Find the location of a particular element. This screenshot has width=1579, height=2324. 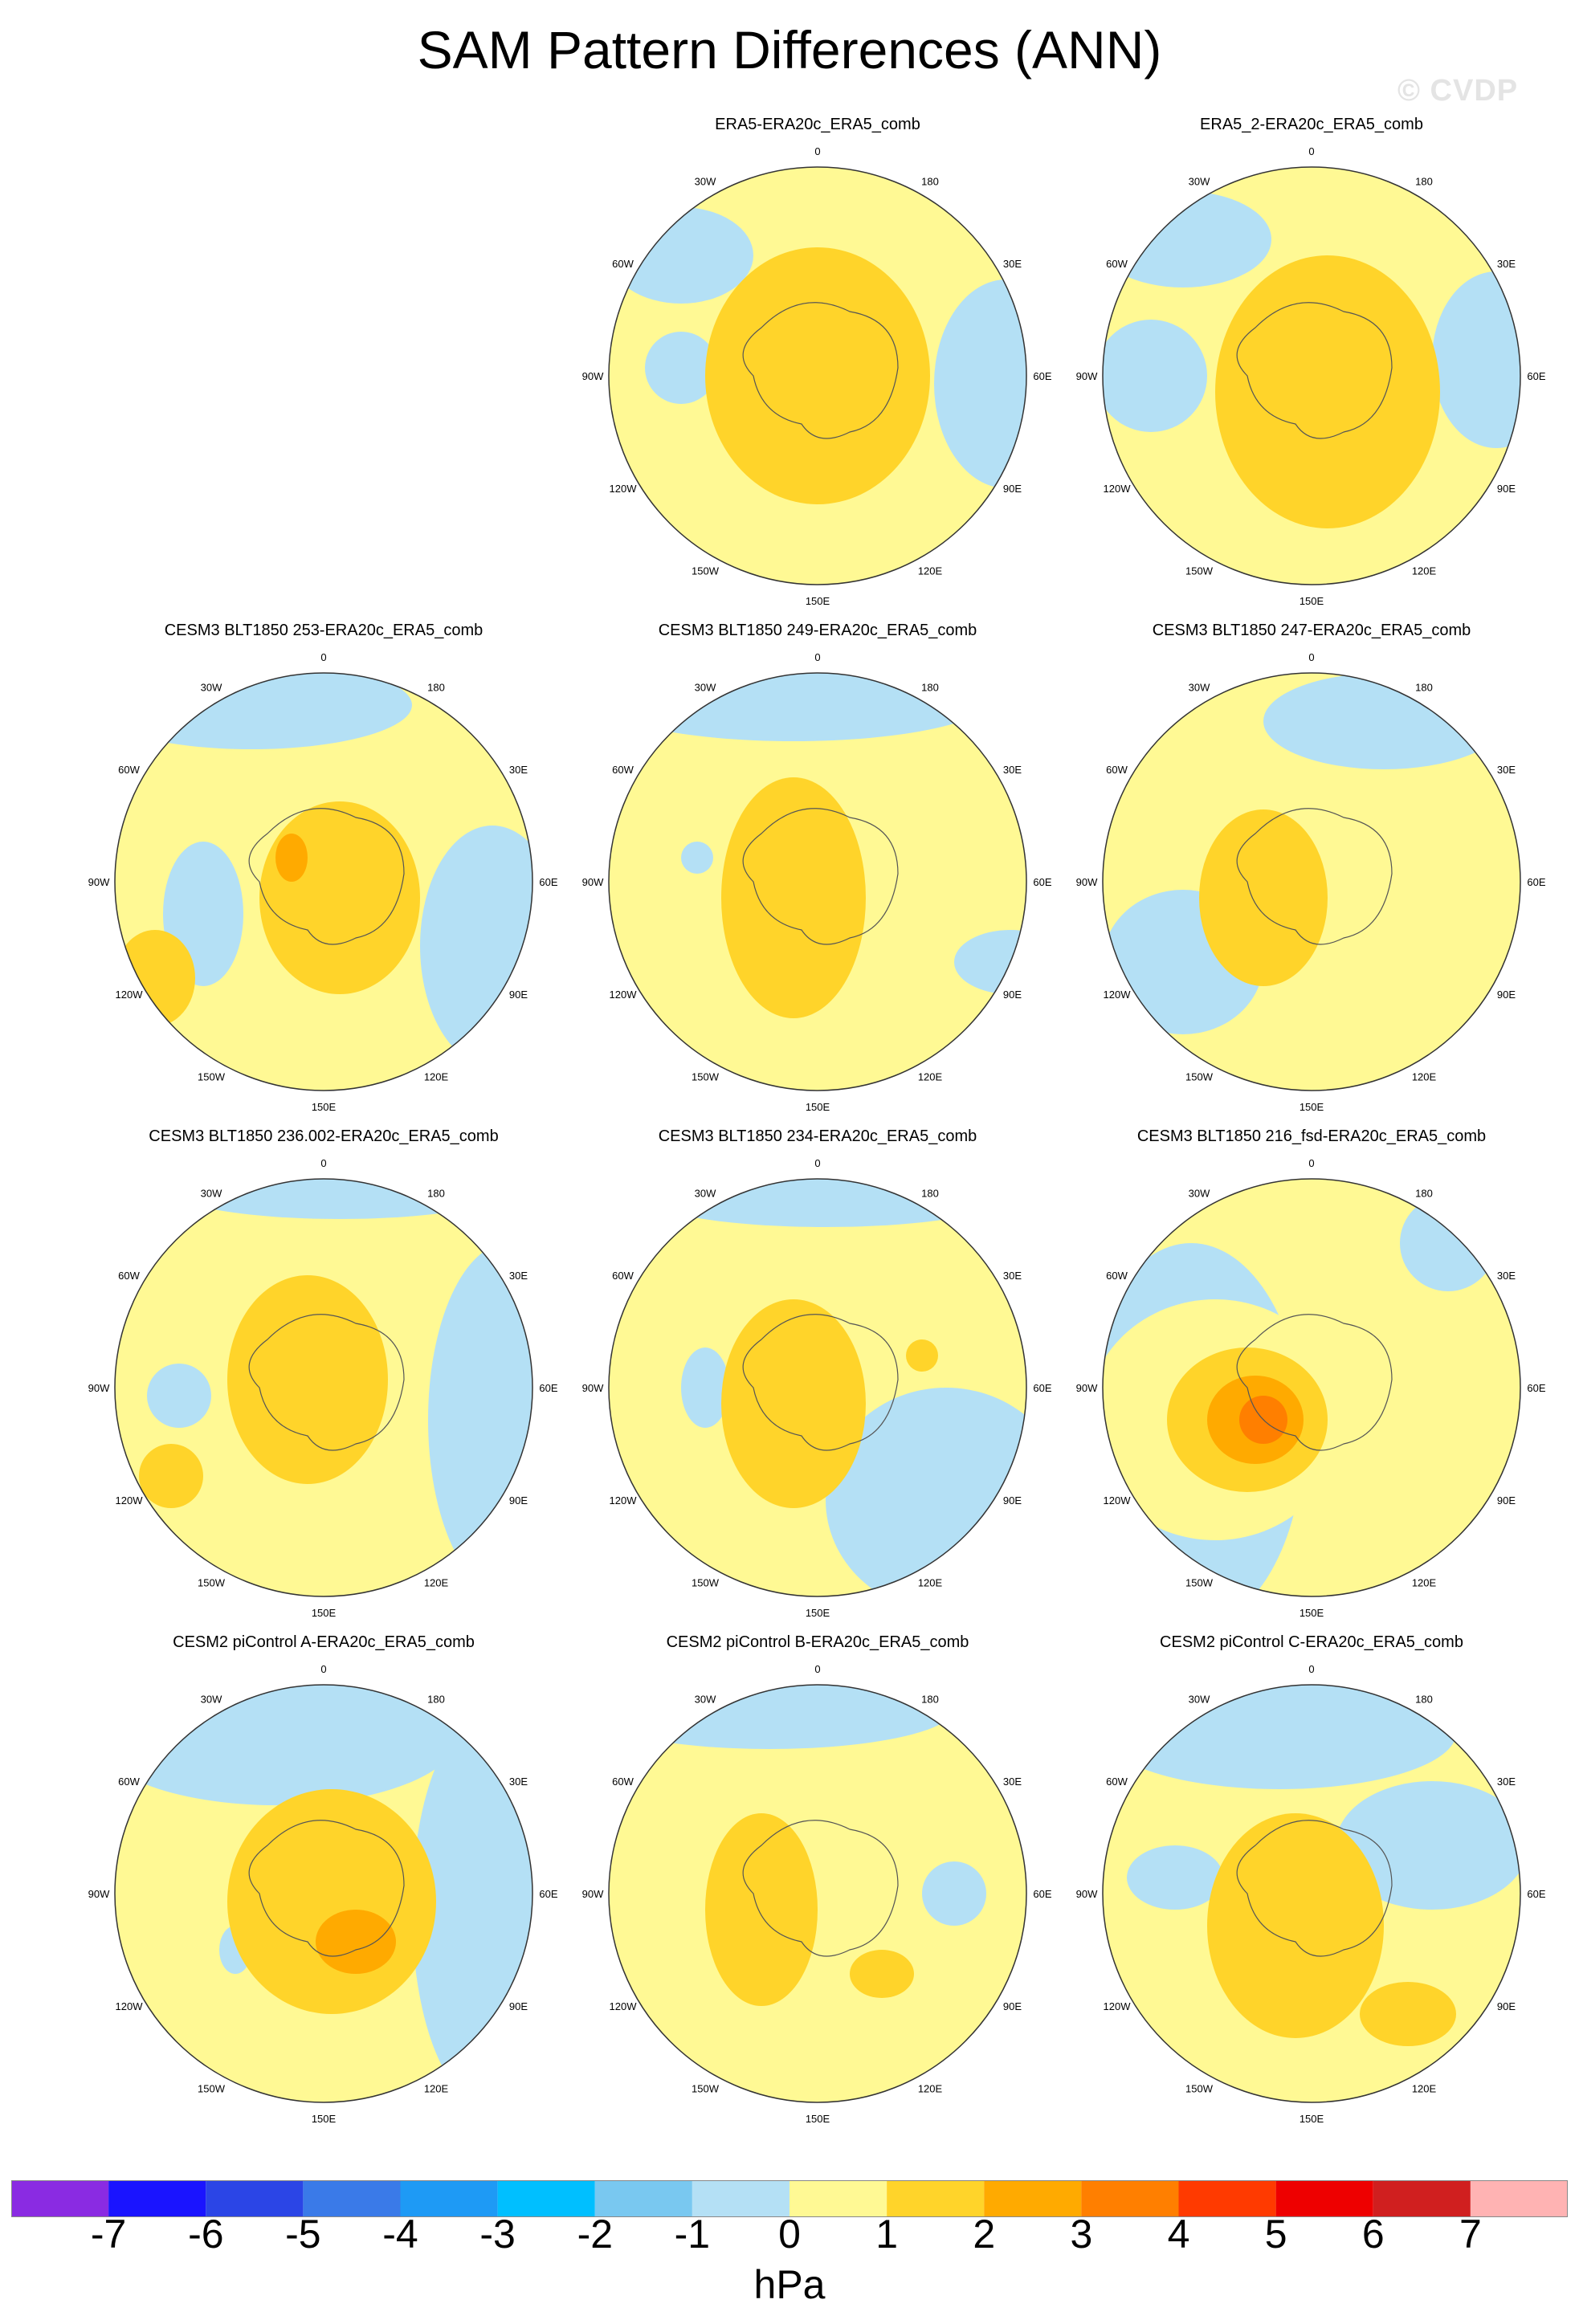

colorbar-tick-label: 1 is located at coordinates (886, 2234).